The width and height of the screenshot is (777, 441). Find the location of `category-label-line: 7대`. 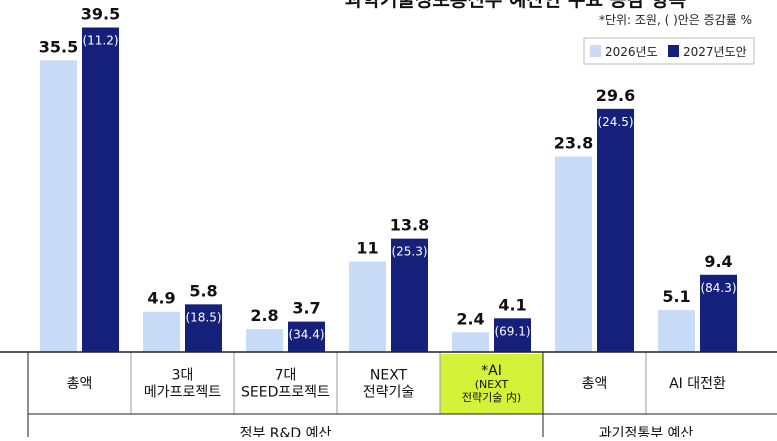

category-label-line: 7대 is located at coordinates (286, 376).